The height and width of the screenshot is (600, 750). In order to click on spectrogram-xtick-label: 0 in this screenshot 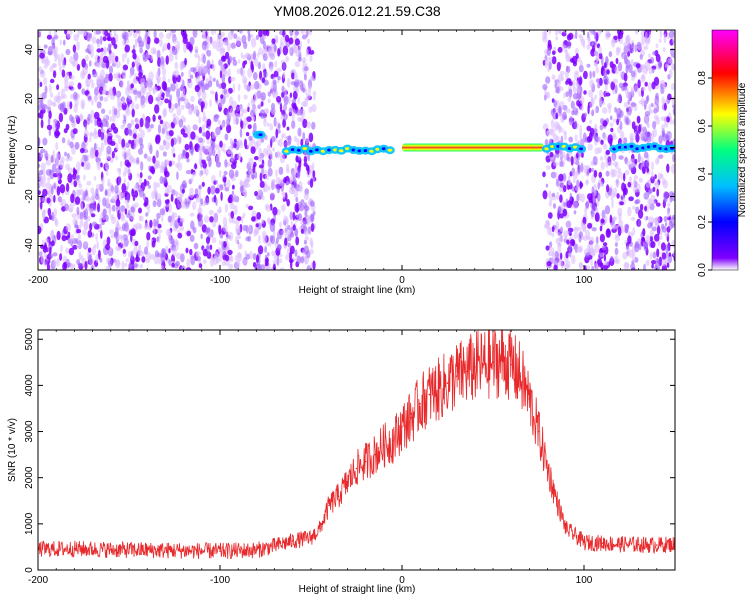, I will do `click(402, 280)`.